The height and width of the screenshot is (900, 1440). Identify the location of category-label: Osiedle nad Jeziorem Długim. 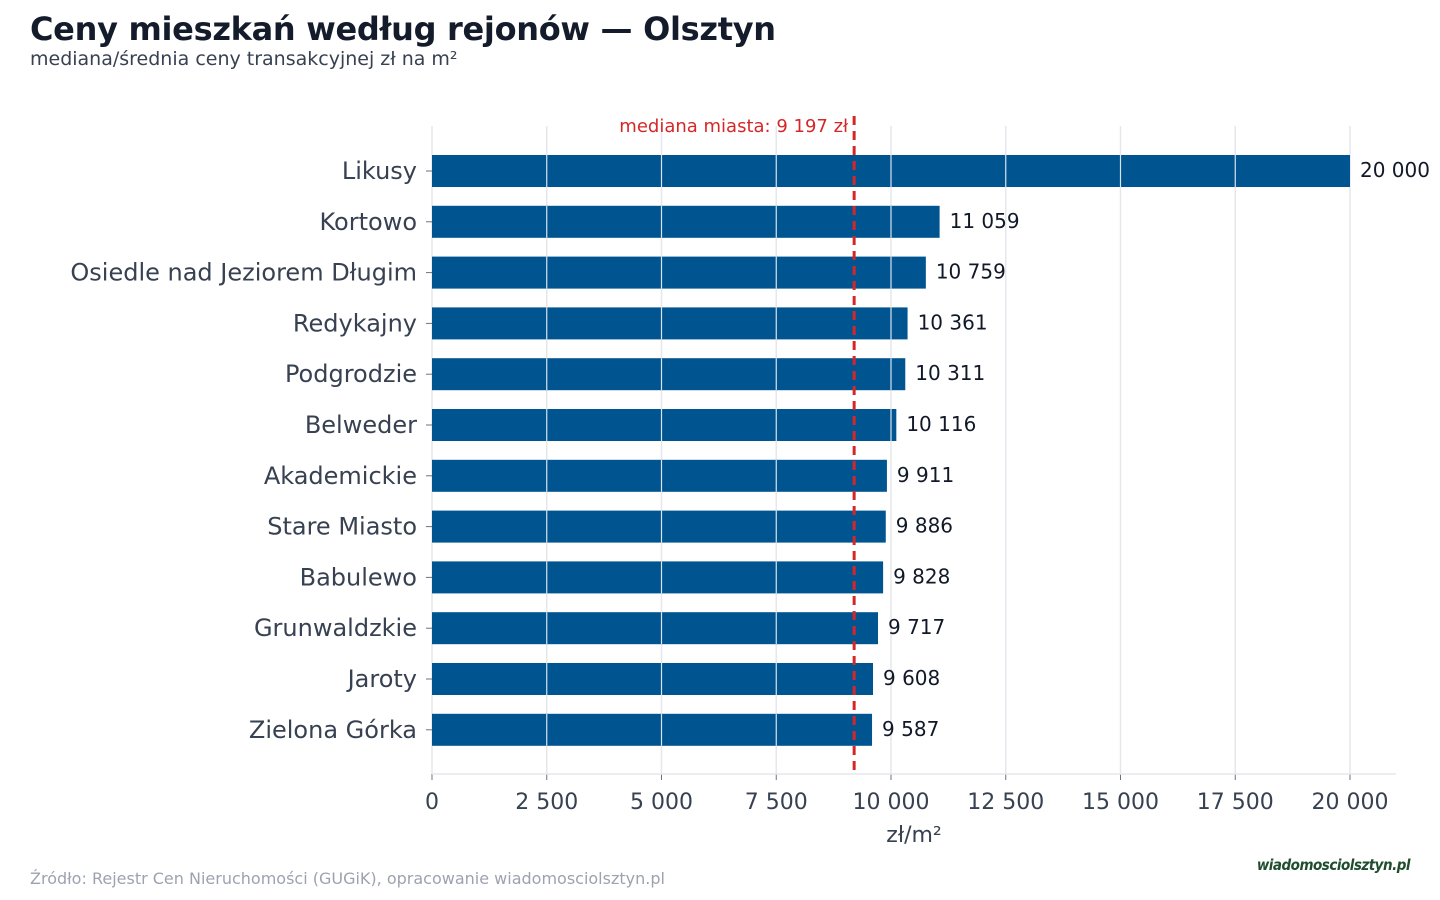
(243, 273).